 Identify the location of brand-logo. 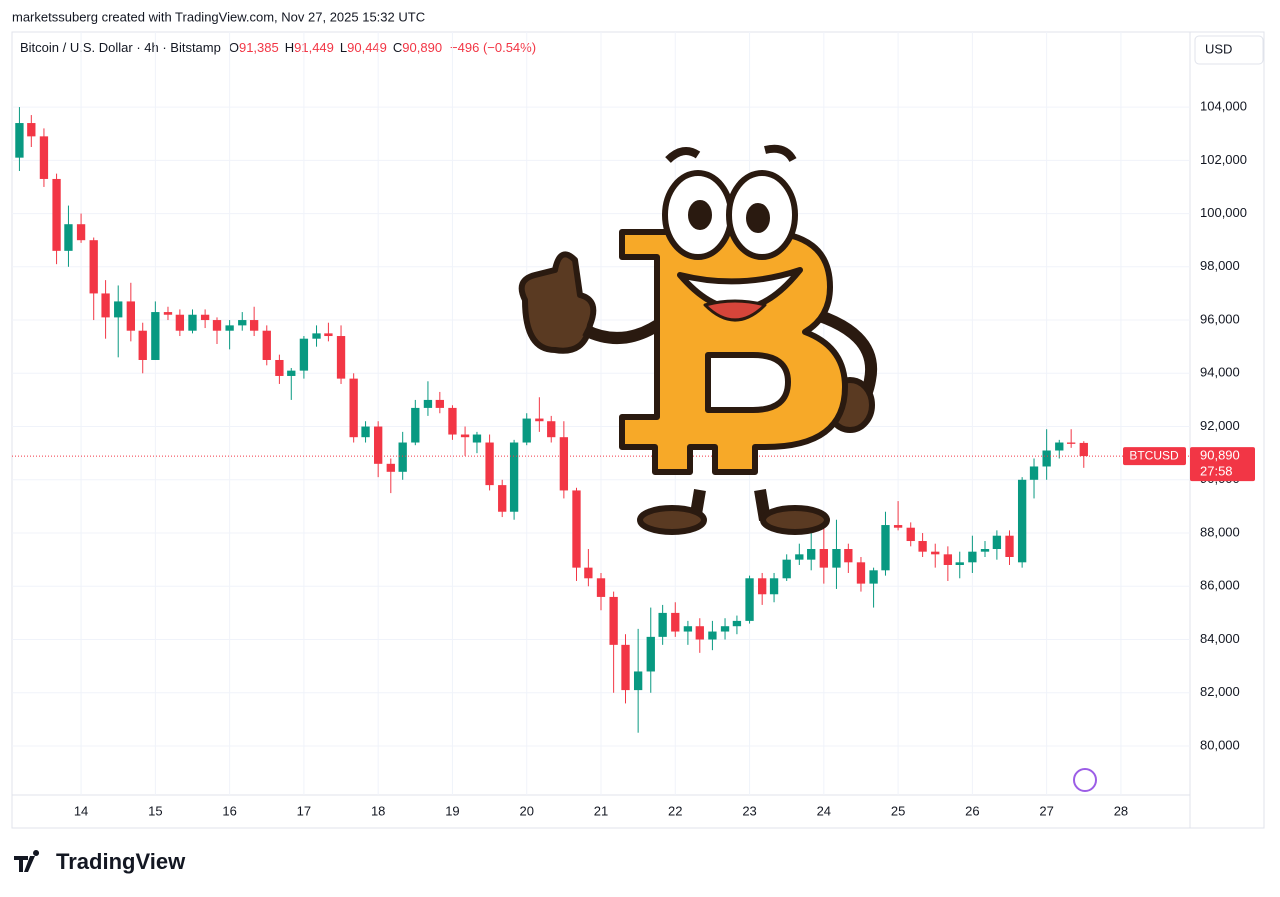
(27, 861).